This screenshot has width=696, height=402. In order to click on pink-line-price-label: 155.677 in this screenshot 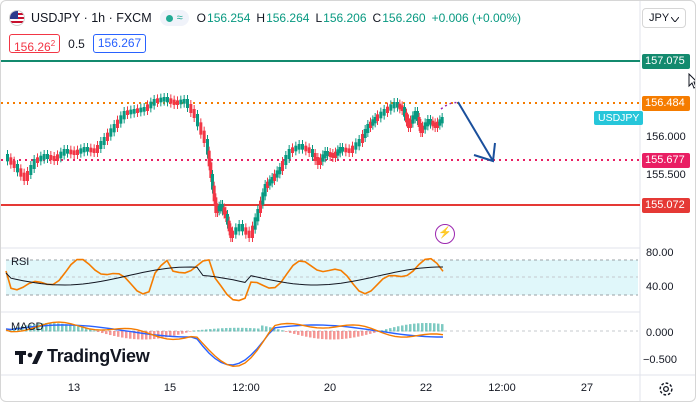, I will do `click(666, 160)`.